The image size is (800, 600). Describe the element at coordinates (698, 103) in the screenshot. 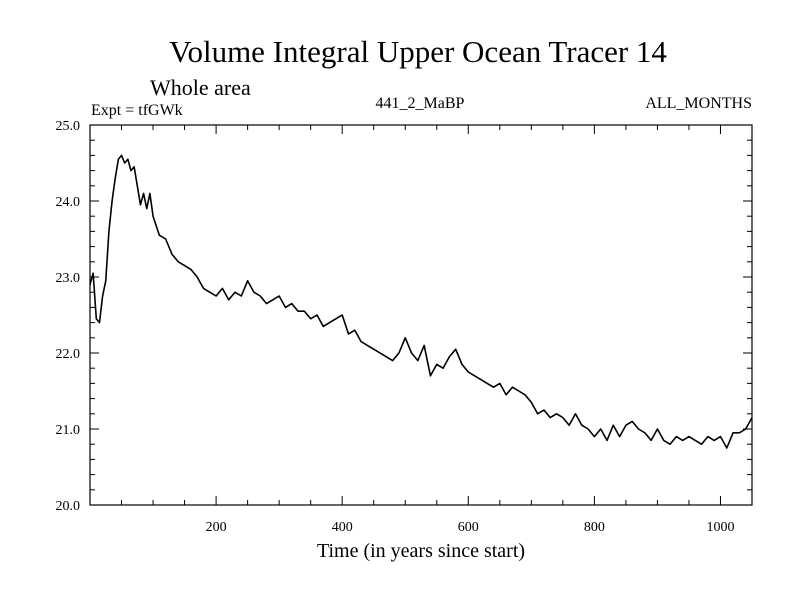

I see `months-label: ALL_MONTHS` at that location.